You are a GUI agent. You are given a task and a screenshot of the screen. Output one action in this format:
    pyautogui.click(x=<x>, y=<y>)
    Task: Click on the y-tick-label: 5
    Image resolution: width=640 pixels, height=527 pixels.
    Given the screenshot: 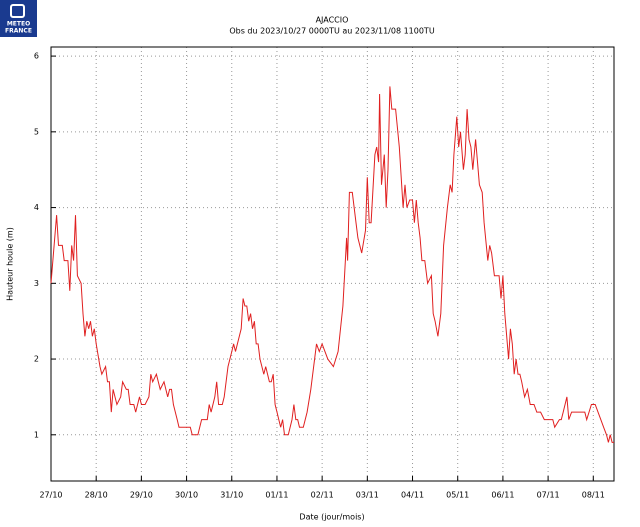 What is the action you would take?
    pyautogui.click(x=36, y=131)
    